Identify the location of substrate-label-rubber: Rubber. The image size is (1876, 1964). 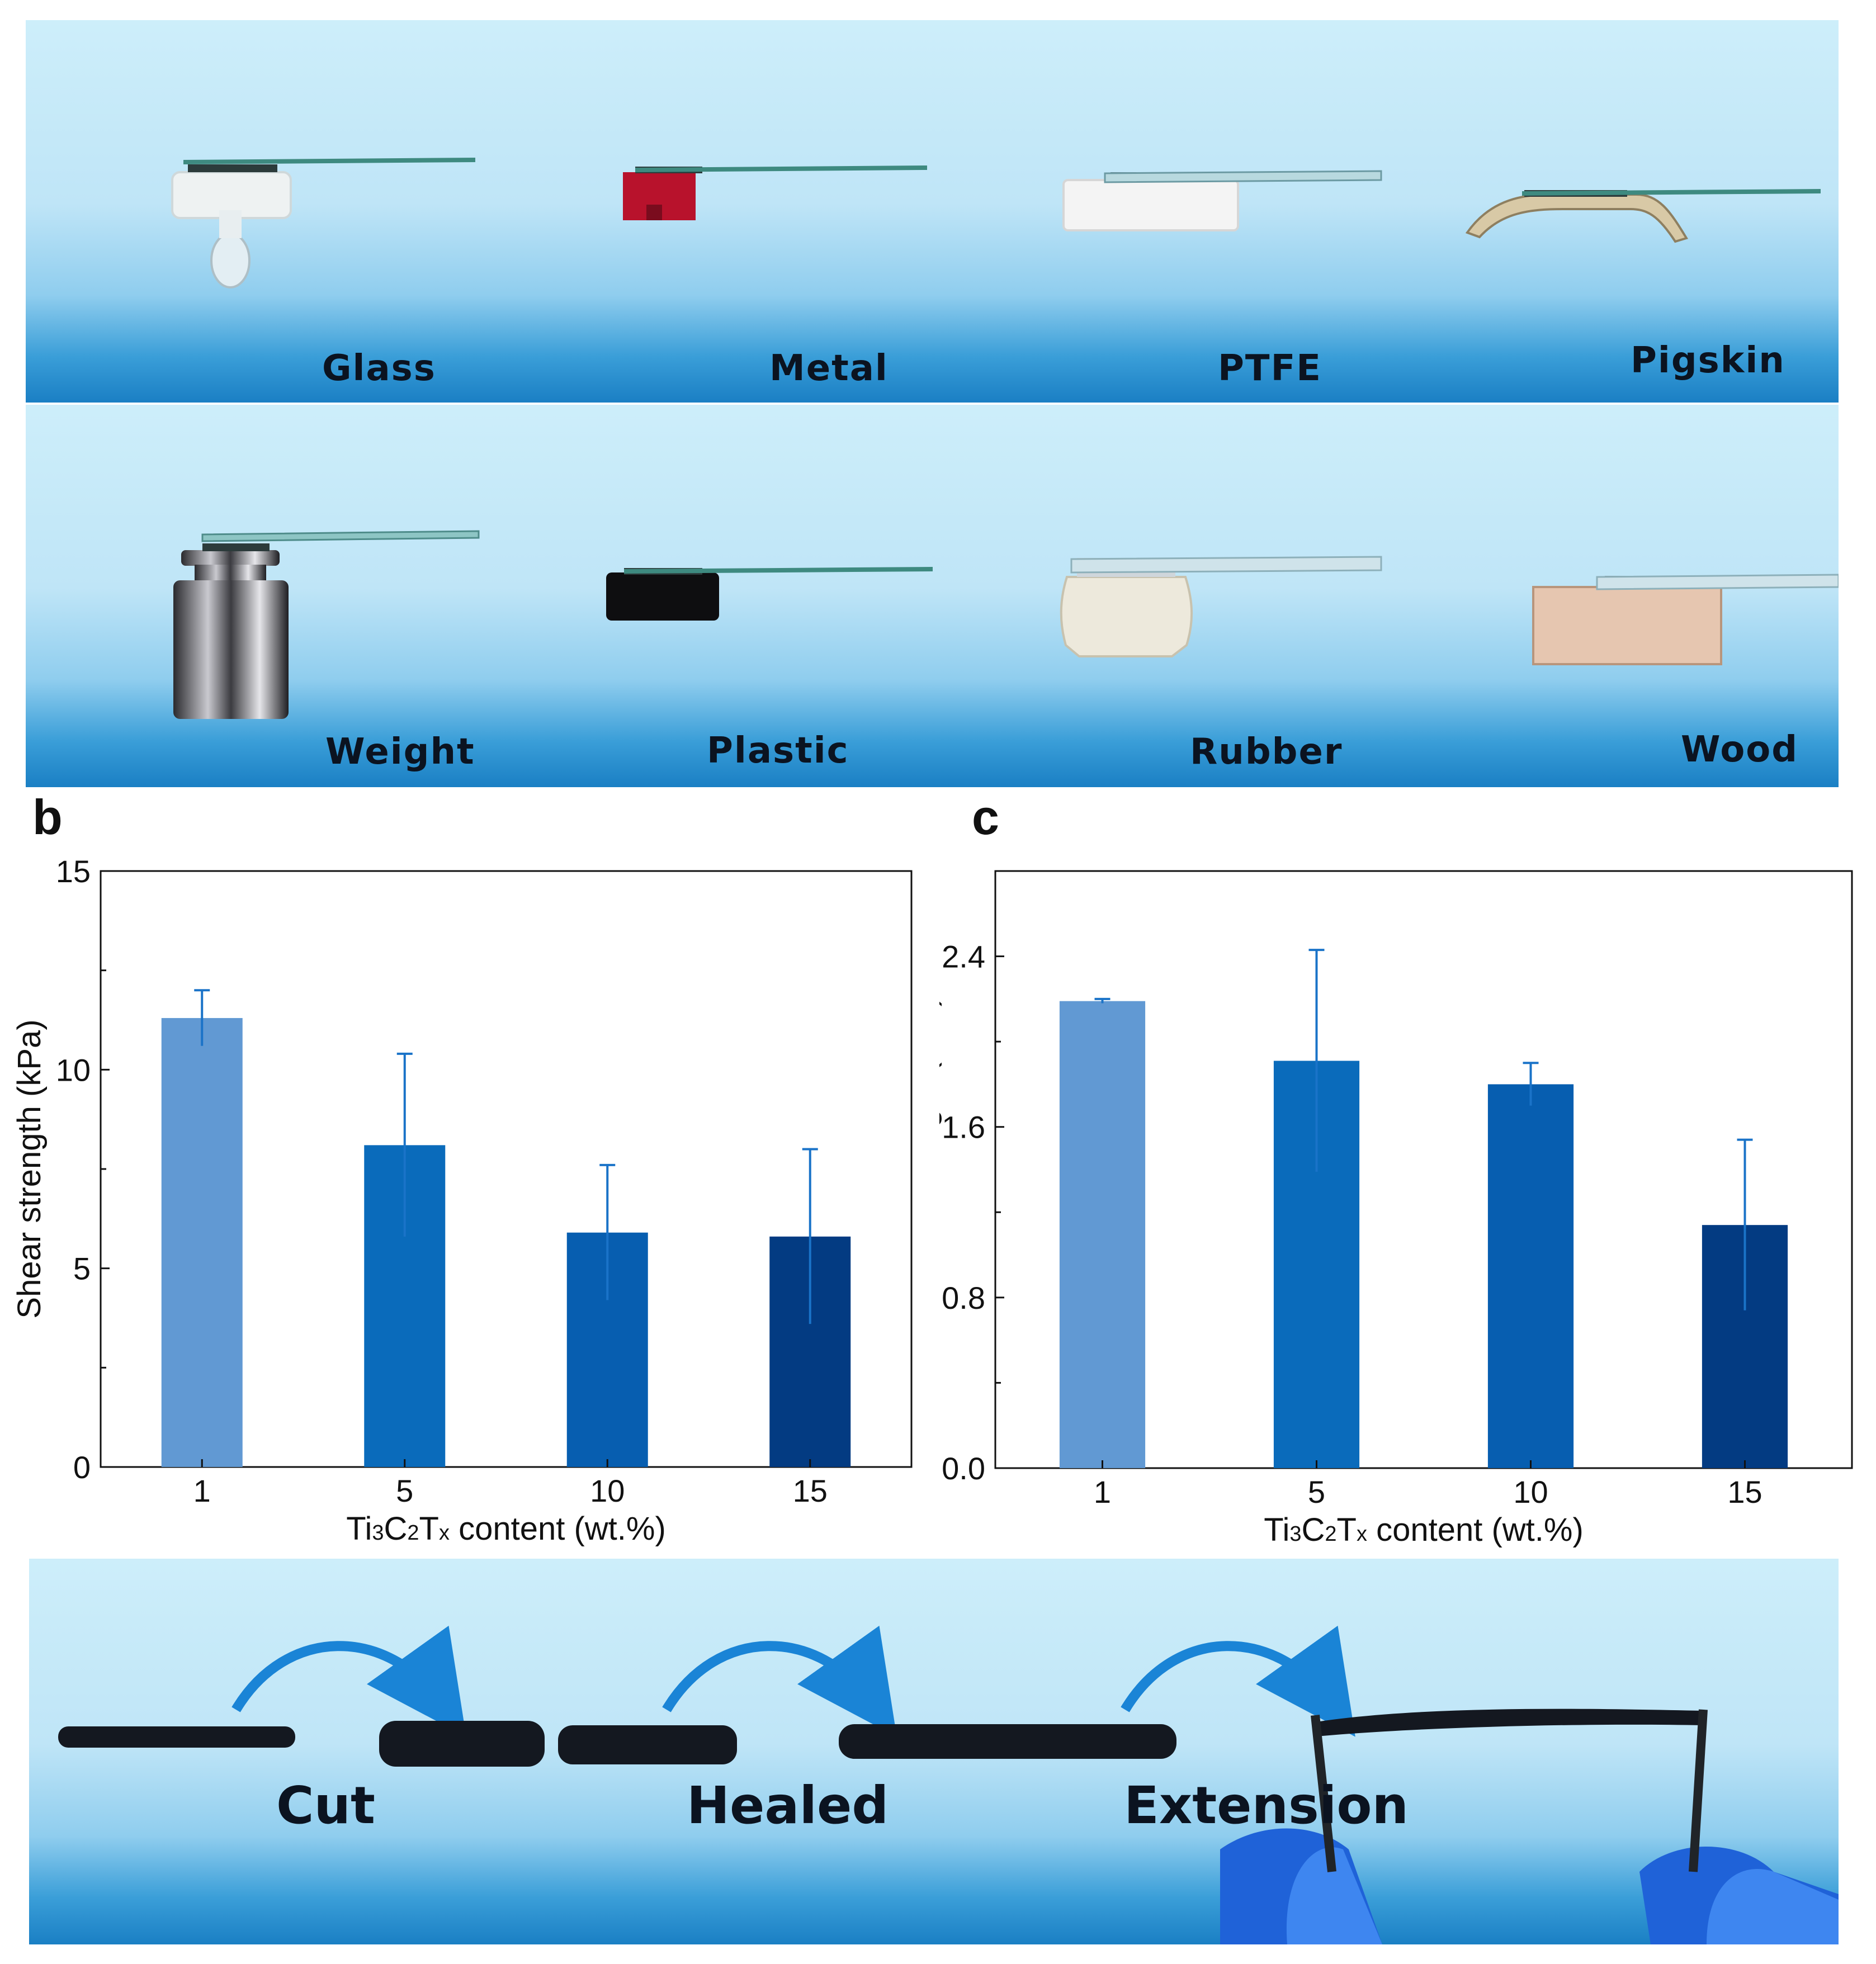
(1267, 752).